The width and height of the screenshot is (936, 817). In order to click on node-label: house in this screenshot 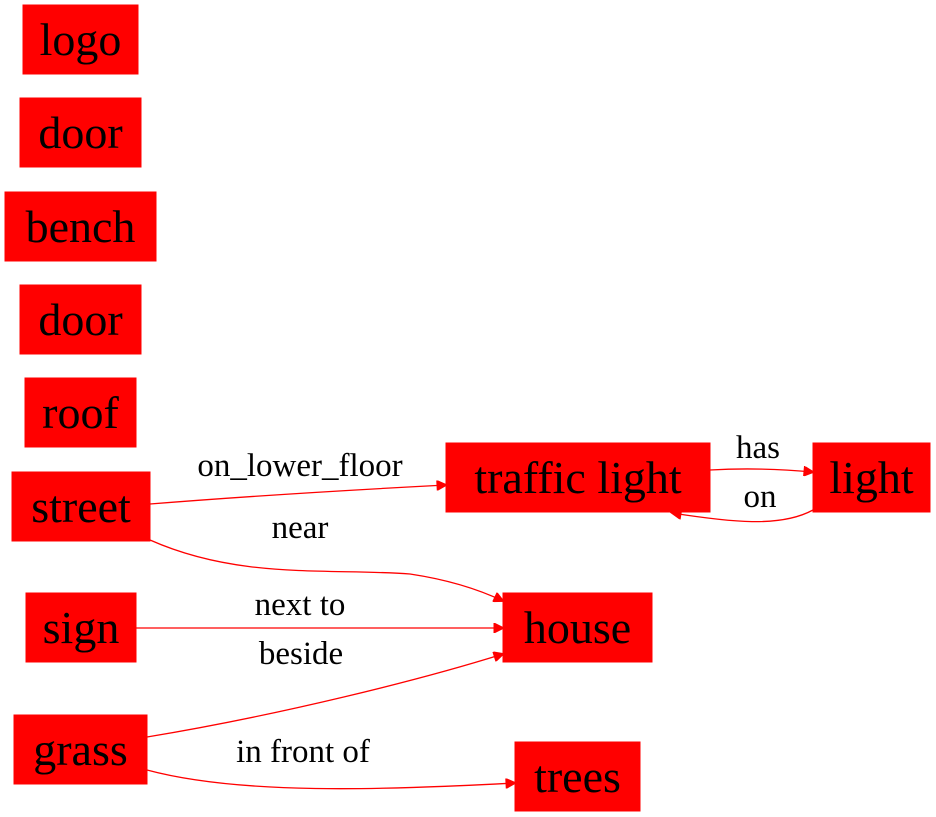, I will do `click(577, 627)`.